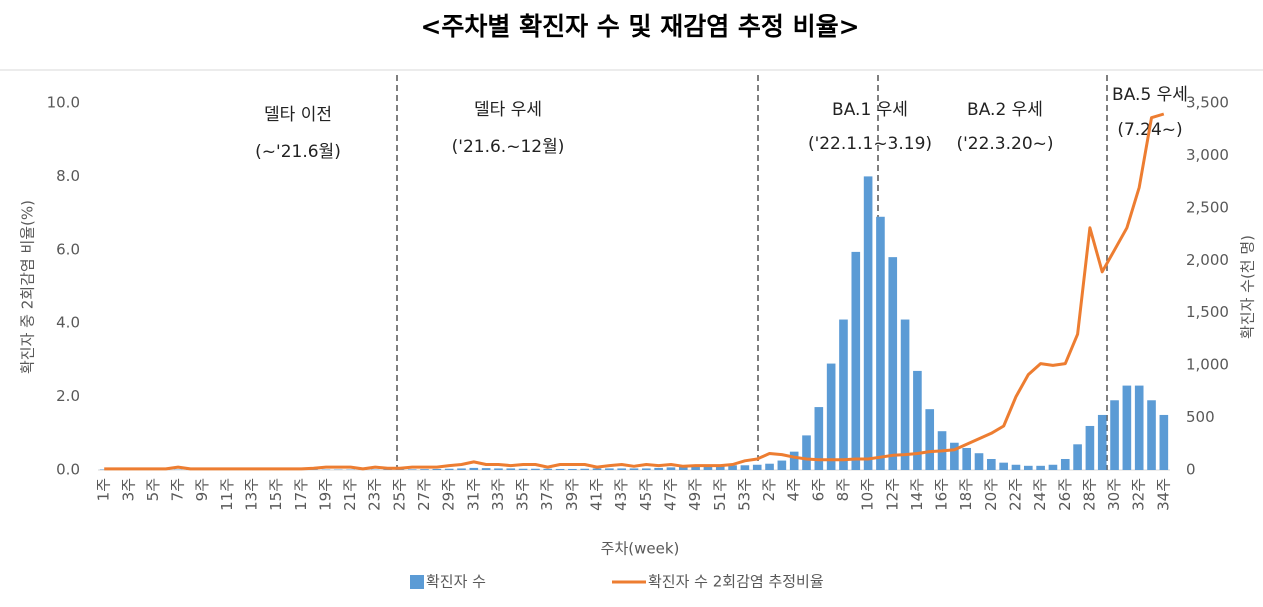 The width and height of the screenshot is (1263, 607). What do you see at coordinates (399, 494) in the screenshot?
I see `x-tick-label: 25주` at bounding box center [399, 494].